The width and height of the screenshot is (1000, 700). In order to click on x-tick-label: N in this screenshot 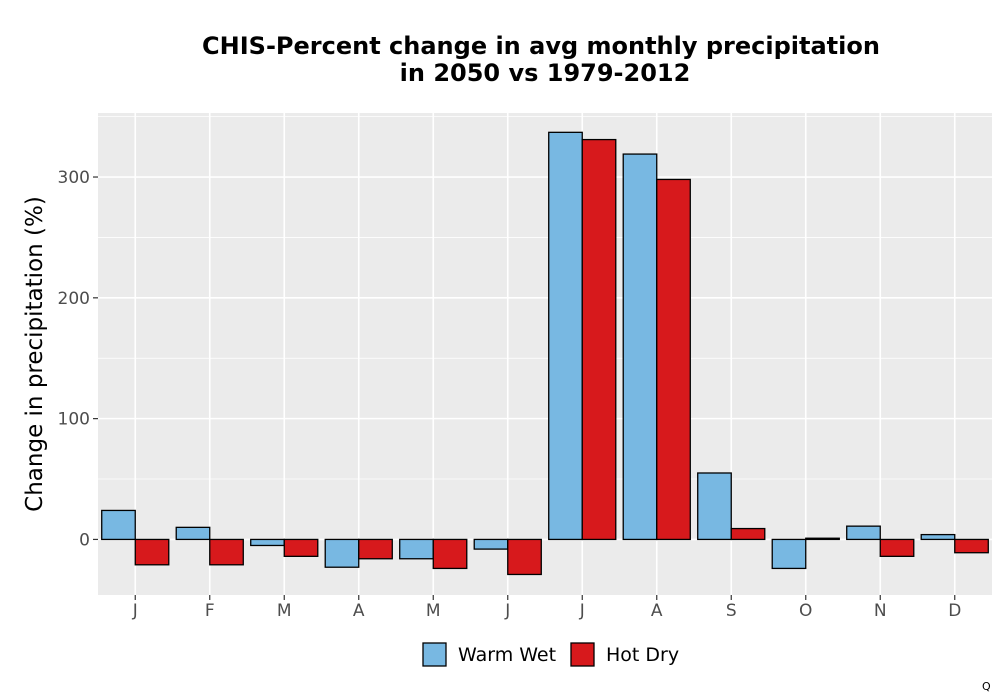, I will do `click(880, 611)`.